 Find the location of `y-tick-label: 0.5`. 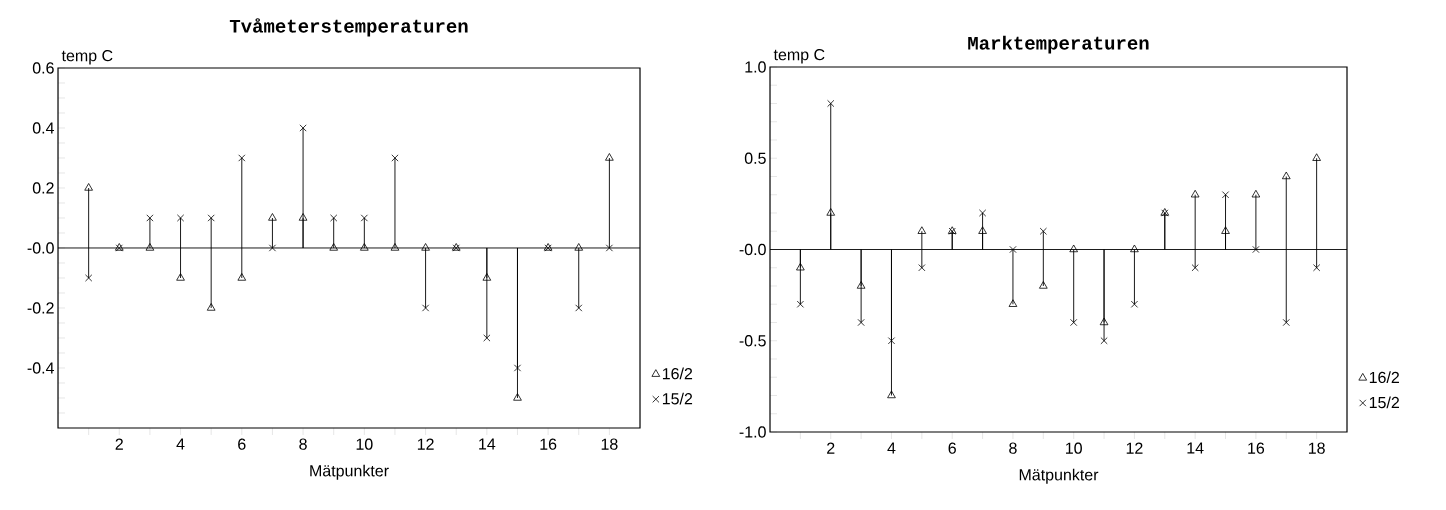

y-tick-label: 0.5 is located at coordinates (755, 158).